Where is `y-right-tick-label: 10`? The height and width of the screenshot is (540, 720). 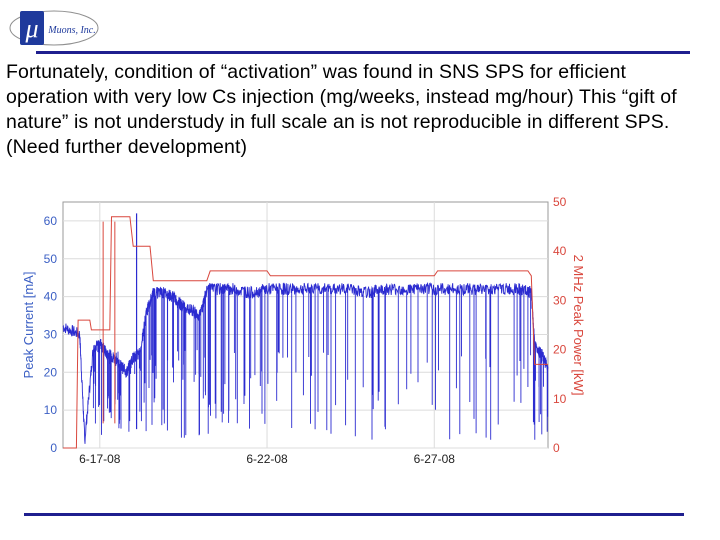 y-right-tick-label: 10 is located at coordinates (560, 399).